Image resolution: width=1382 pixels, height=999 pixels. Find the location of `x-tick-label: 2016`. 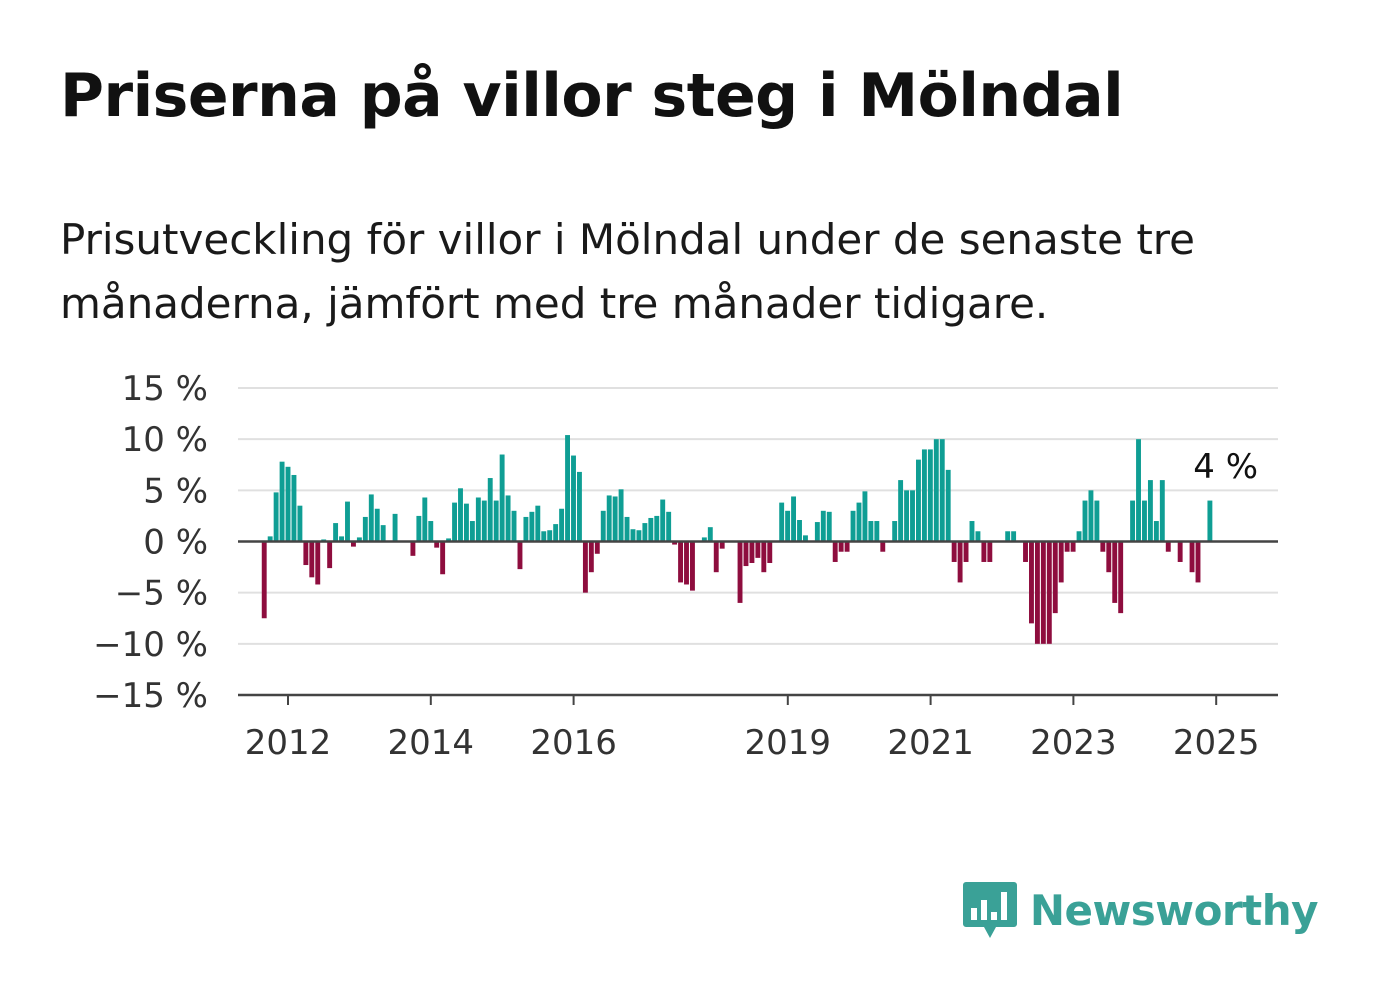

x-tick-label: 2016 is located at coordinates (573, 743).